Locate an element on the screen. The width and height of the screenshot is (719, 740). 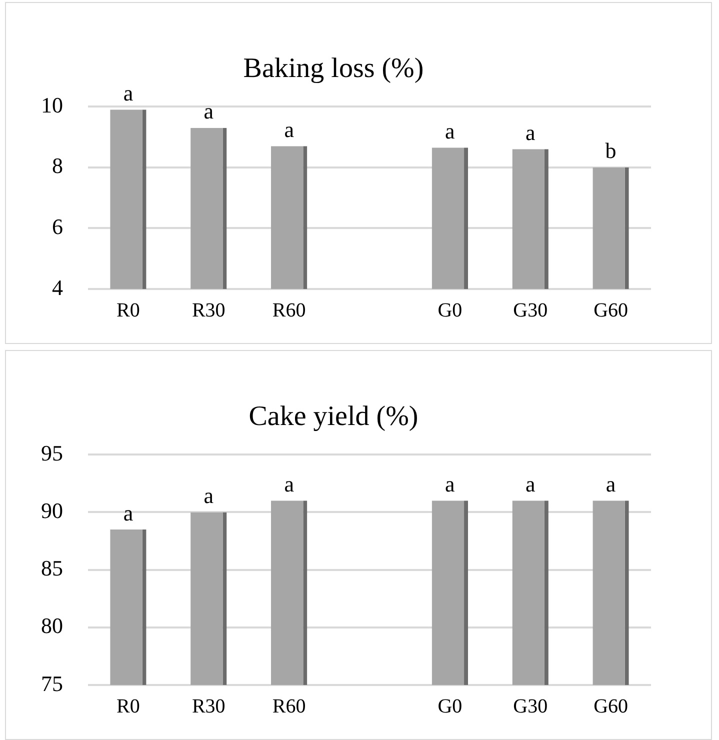
y-tick-label: 10 is located at coordinates (52, 105).